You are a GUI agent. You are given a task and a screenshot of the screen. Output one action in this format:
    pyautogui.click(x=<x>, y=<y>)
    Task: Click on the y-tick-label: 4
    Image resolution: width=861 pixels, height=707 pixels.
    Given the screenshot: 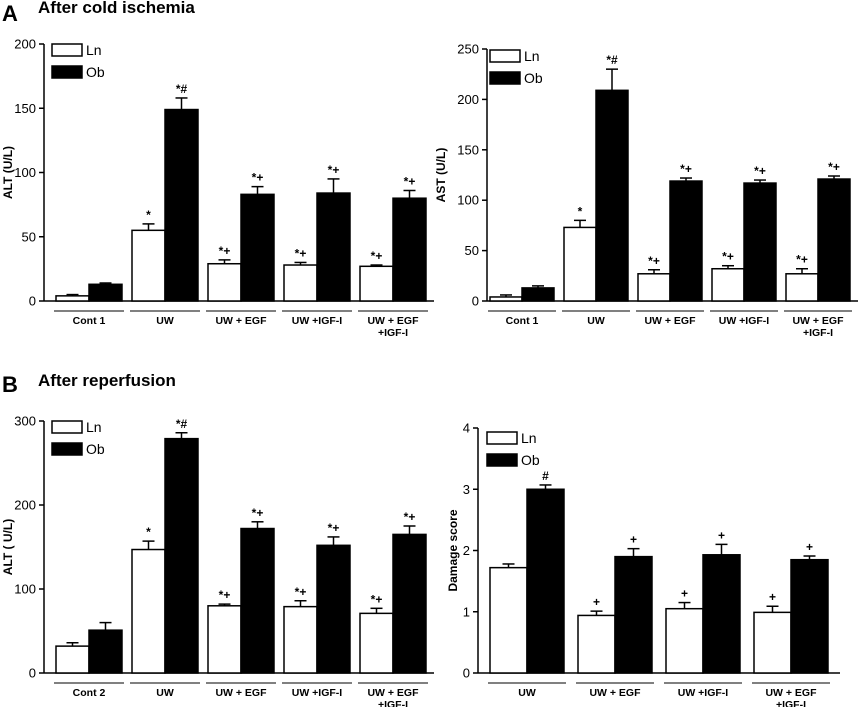 What is the action you would take?
    pyautogui.click(x=466, y=428)
    